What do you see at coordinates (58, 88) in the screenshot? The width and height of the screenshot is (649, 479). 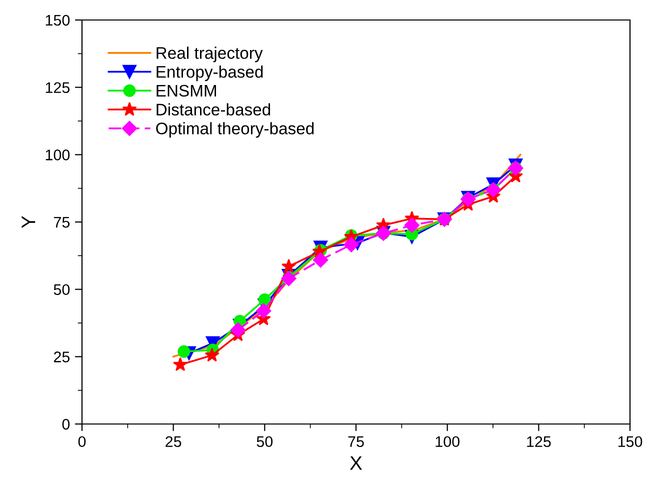 I see `y-tick-label: 125` at bounding box center [58, 88].